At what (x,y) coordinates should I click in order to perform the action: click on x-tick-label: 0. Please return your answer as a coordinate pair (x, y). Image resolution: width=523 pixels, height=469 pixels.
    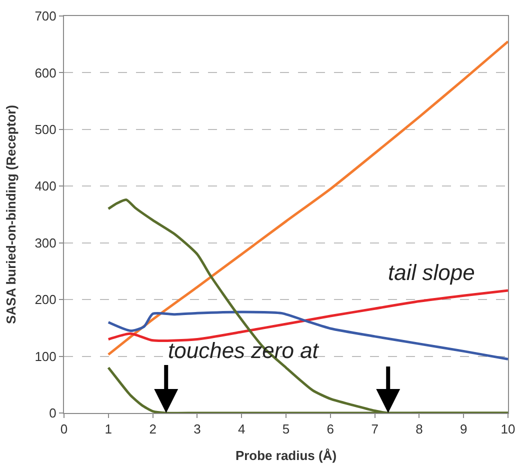
    Looking at the image, I should click on (64, 429).